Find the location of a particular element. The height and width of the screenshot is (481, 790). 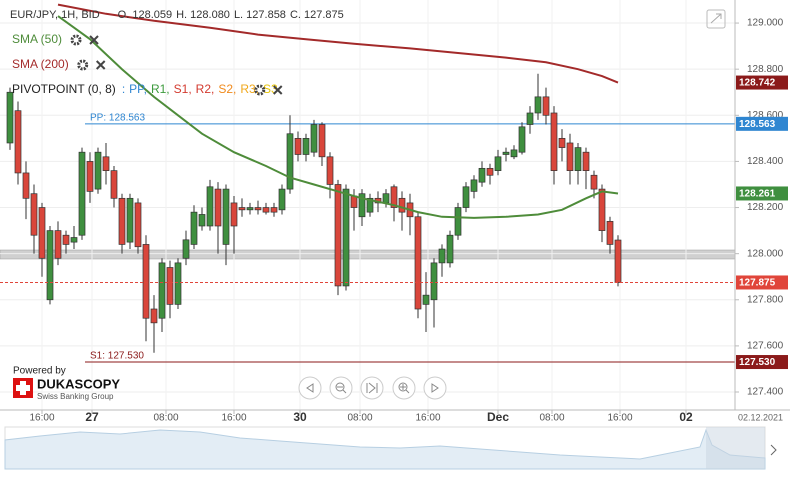

pivot-item: S2, is located at coordinates (227, 89).